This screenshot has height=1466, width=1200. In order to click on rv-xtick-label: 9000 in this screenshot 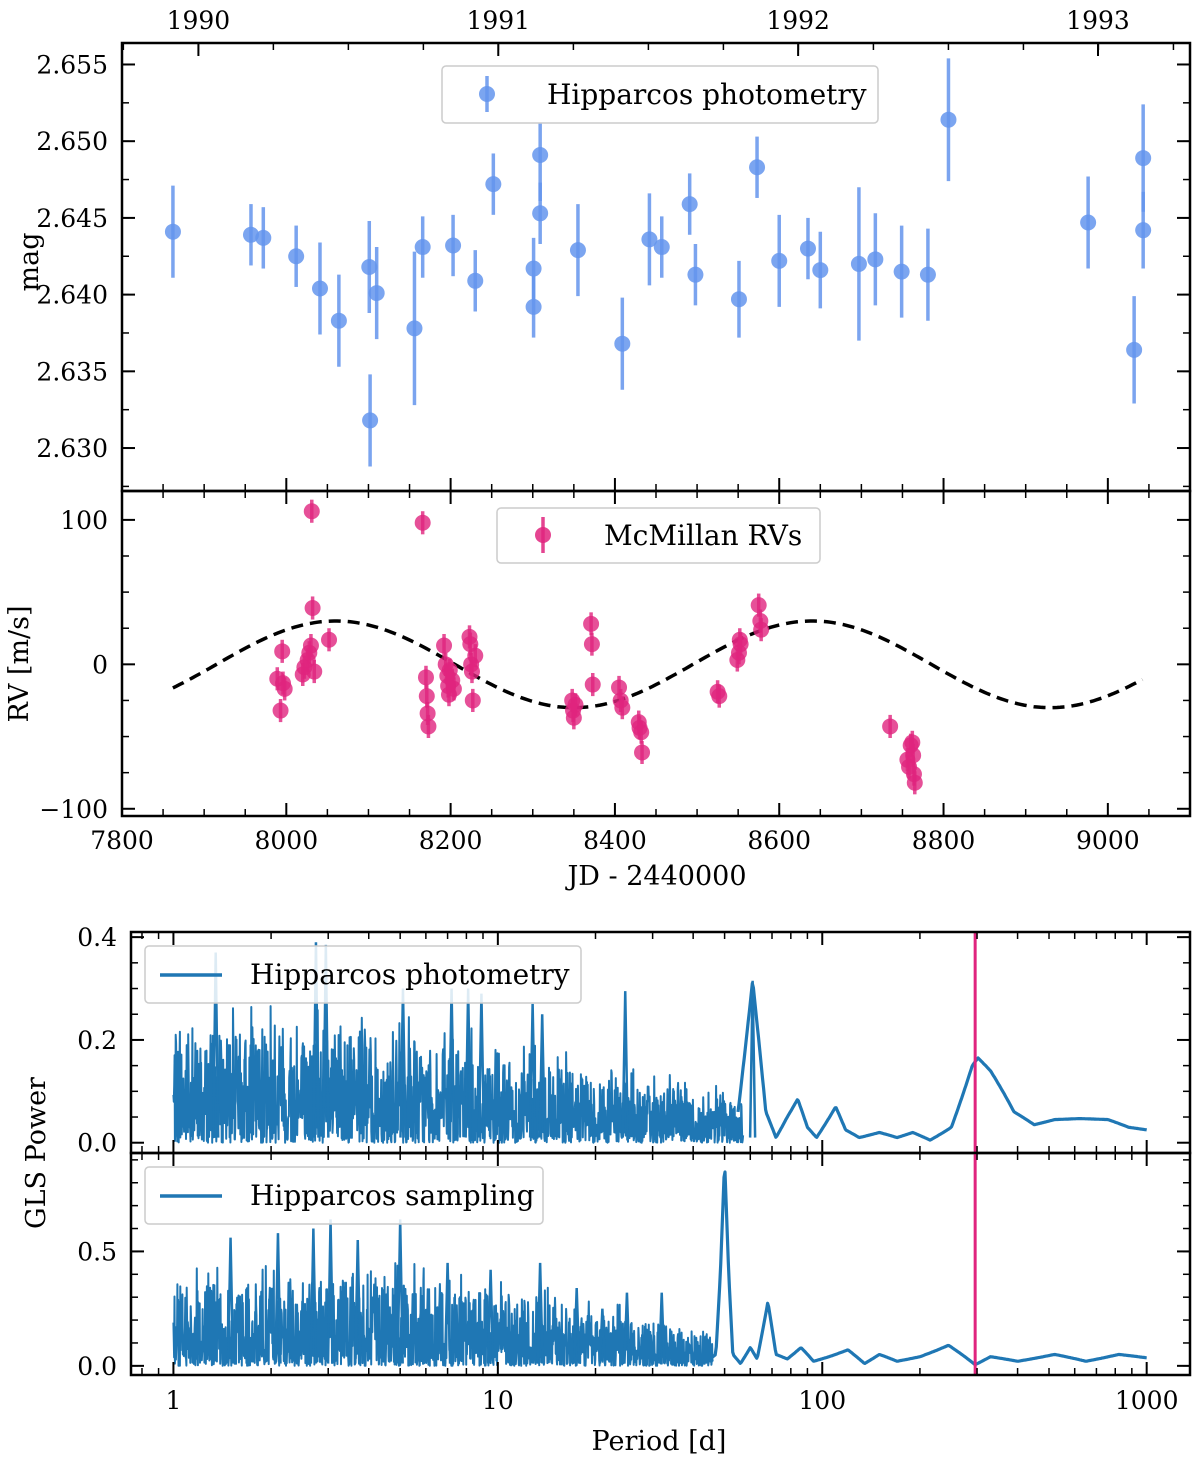, I will do `click(1108, 840)`.